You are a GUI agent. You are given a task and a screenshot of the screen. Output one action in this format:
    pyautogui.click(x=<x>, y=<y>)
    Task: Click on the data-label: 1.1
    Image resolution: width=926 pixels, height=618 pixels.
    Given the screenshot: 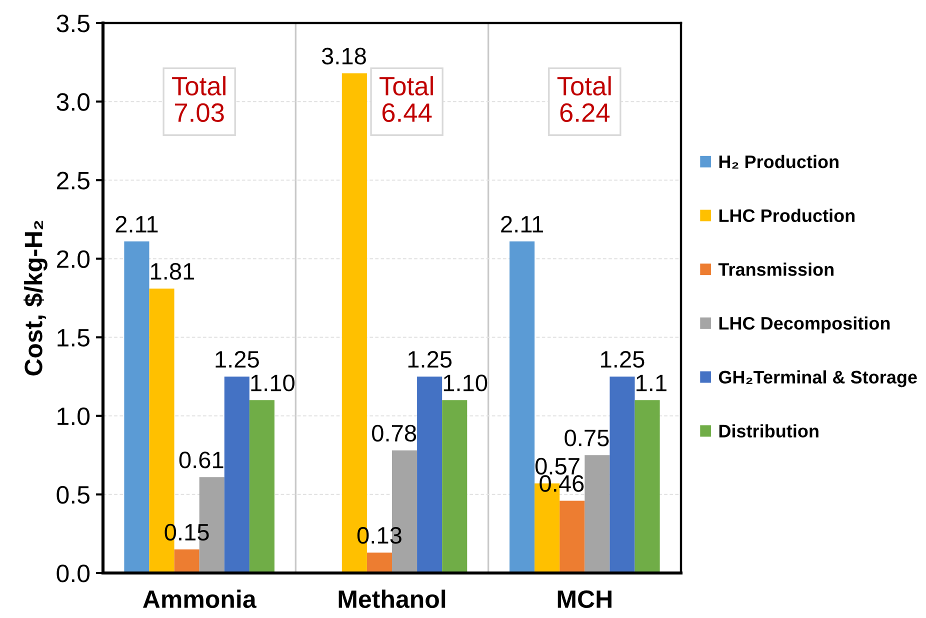 What is the action you would take?
    pyautogui.click(x=651, y=383)
    